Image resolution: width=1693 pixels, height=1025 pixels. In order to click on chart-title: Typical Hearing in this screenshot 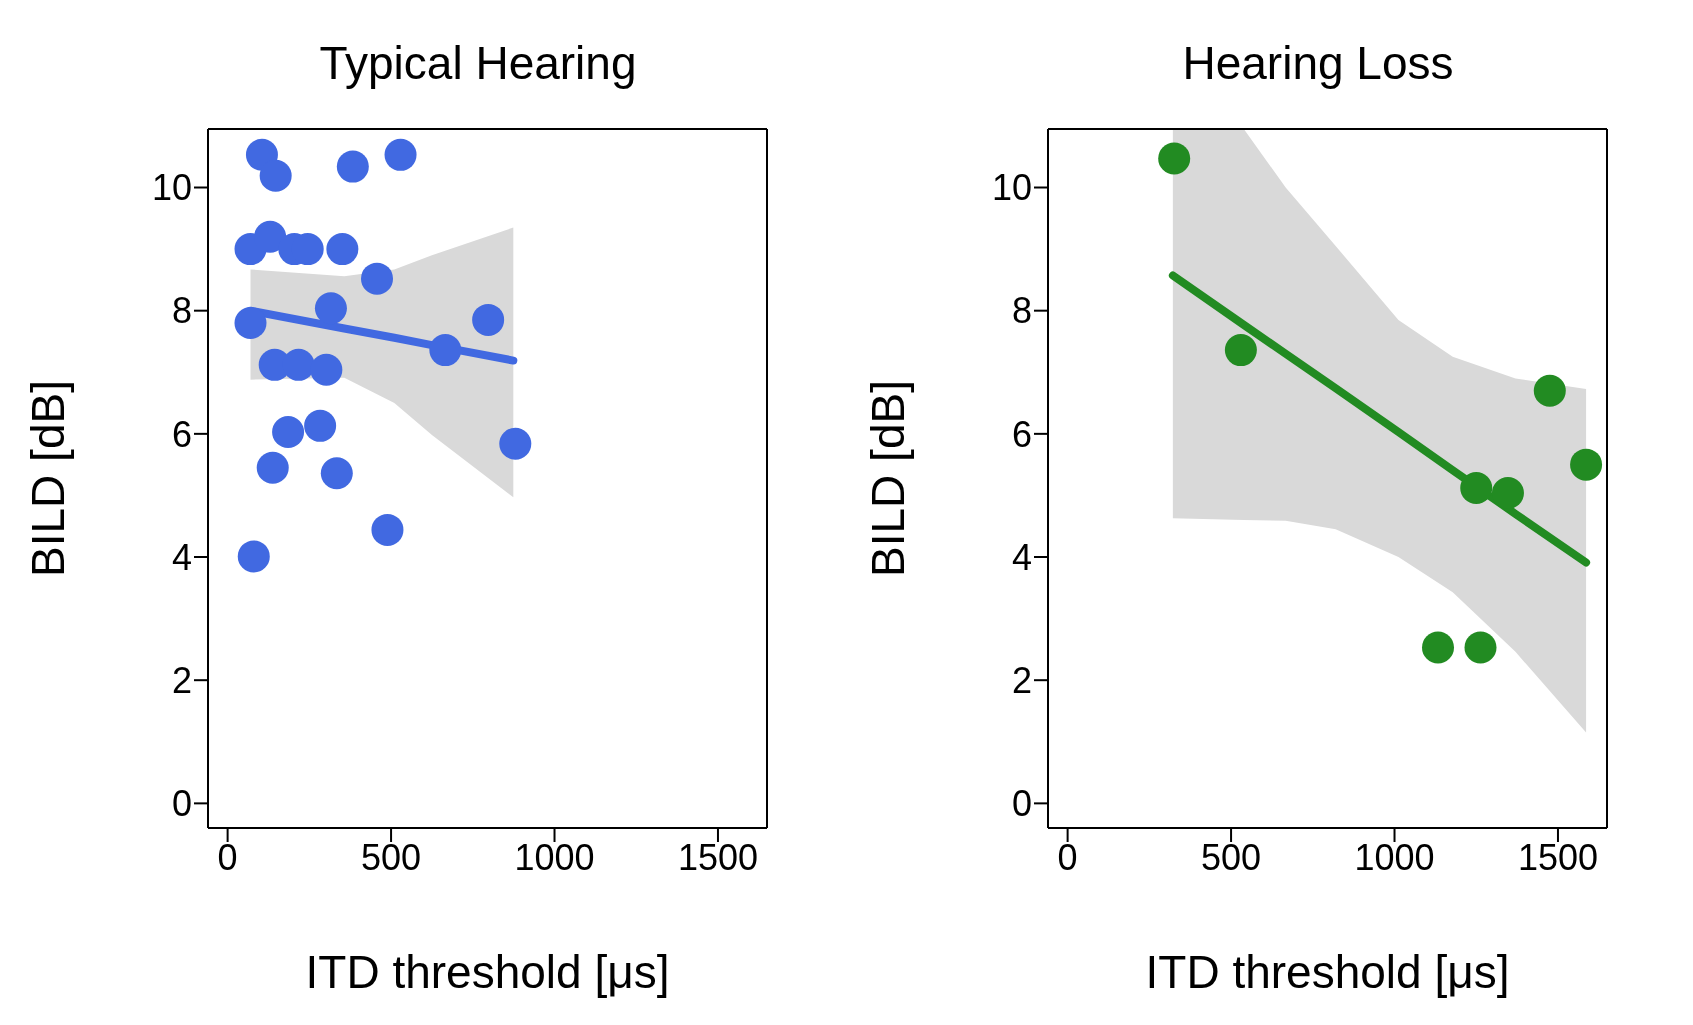, I will do `click(478, 63)`.